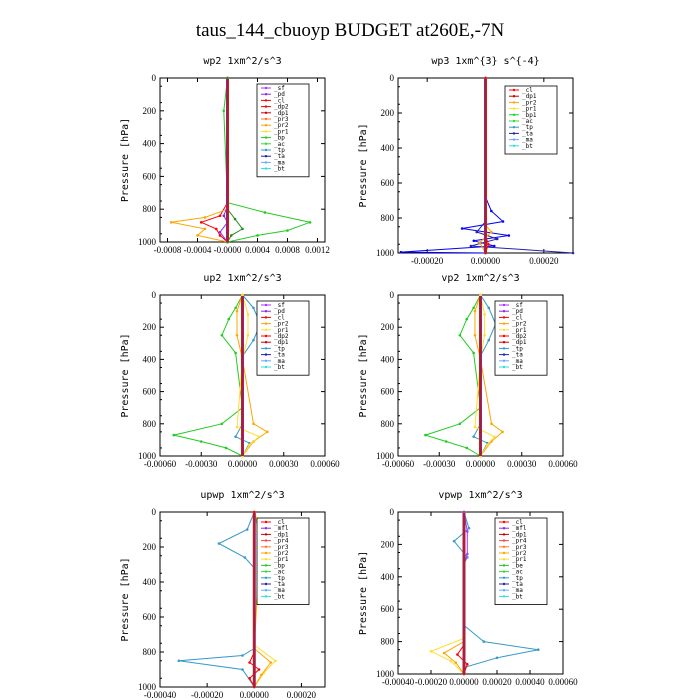  What do you see at coordinates (517, 565) in the screenshot?
I see `legend-label: _be` at bounding box center [517, 565].